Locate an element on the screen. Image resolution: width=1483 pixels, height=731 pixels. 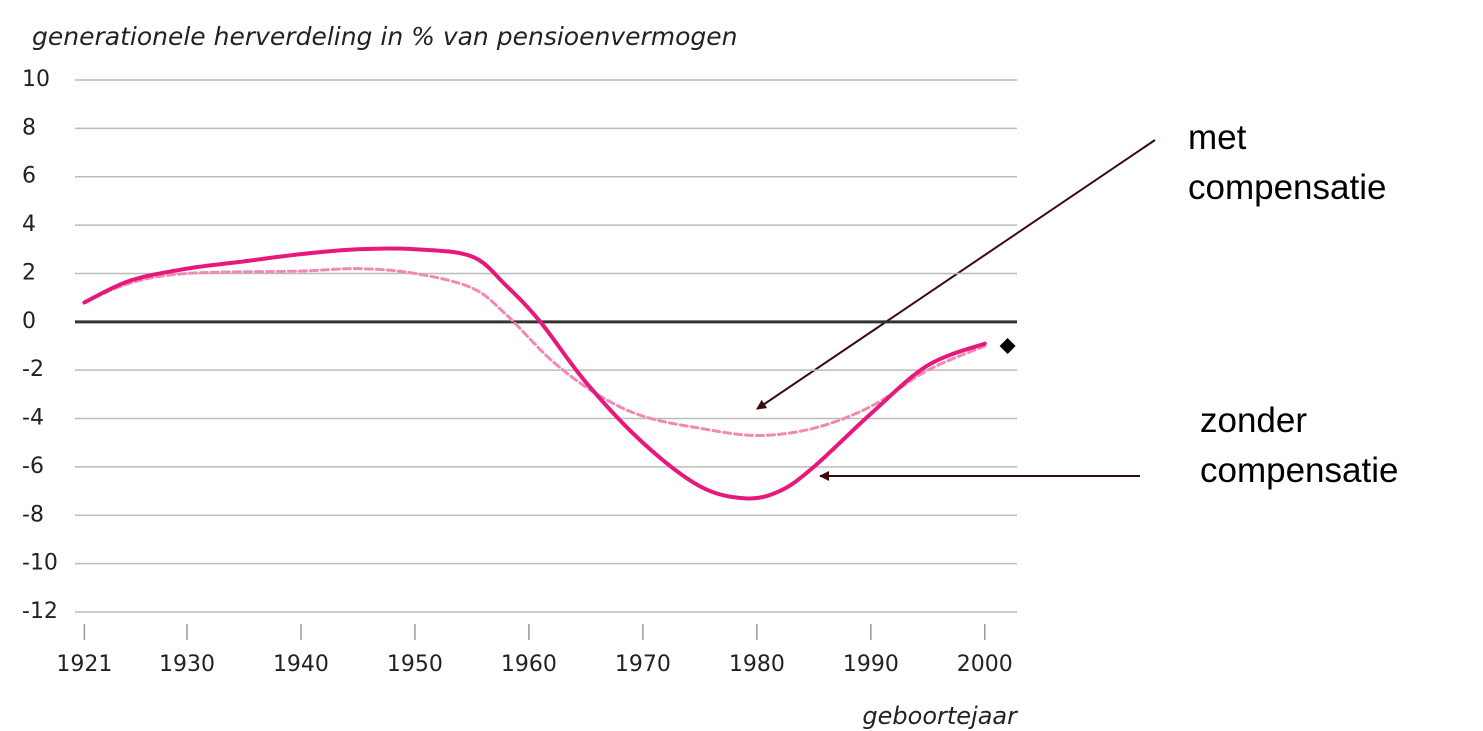
x-tick-label: 1960 is located at coordinates (529, 664).